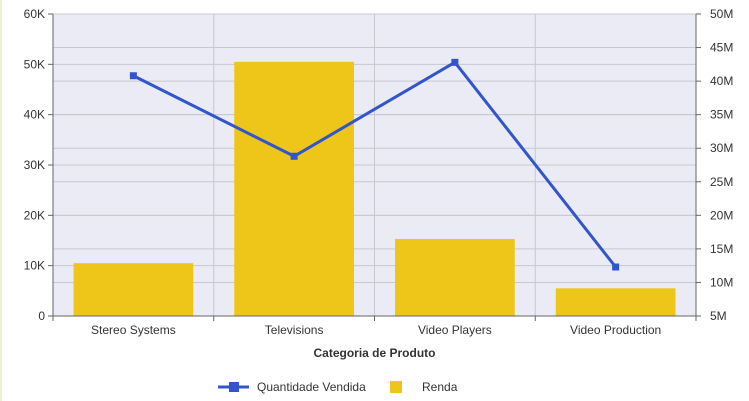 The height and width of the screenshot is (401, 749). I want to click on right-tick-label: 50M, so click(721, 14).